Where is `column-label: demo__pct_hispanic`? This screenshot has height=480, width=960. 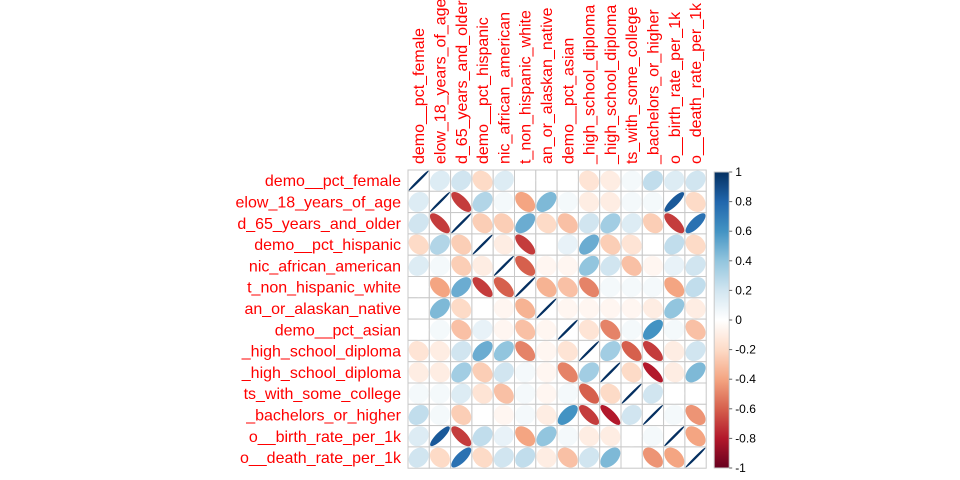 column-label: demo__pct_hispanic is located at coordinates (483, 90).